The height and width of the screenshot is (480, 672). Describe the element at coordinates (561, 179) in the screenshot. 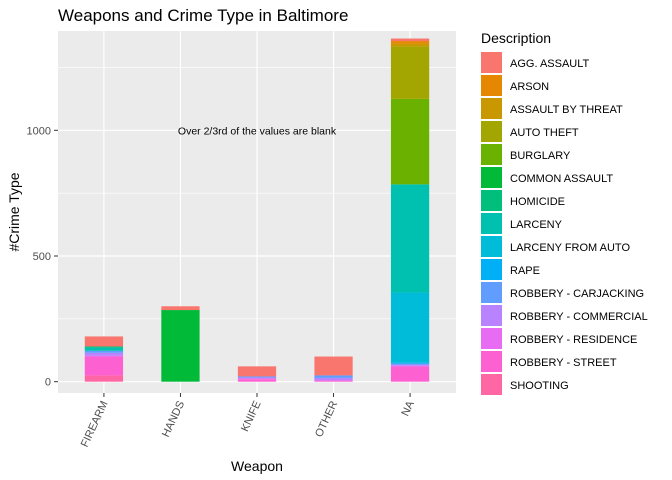

I see `legend-label: COMMON ASSAULT` at that location.